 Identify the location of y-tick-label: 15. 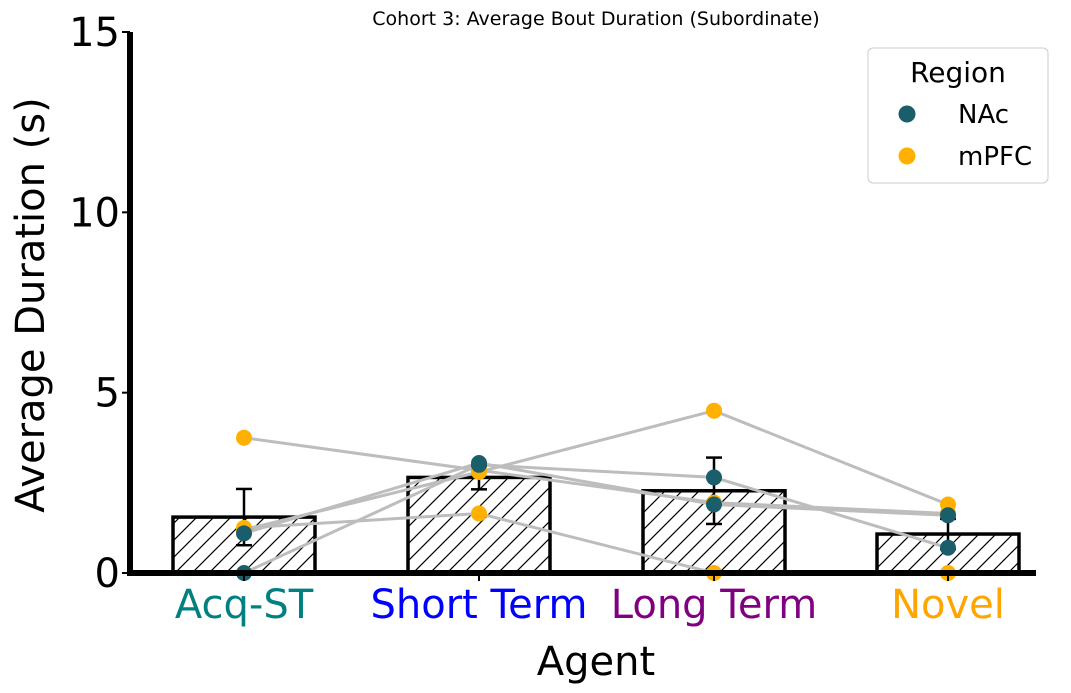
(94, 33).